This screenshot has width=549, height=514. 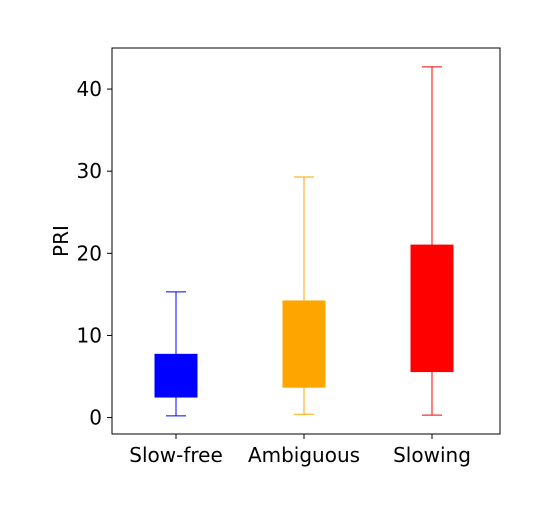 I want to click on x-tick-label: Slow-free, so click(x=176, y=455).